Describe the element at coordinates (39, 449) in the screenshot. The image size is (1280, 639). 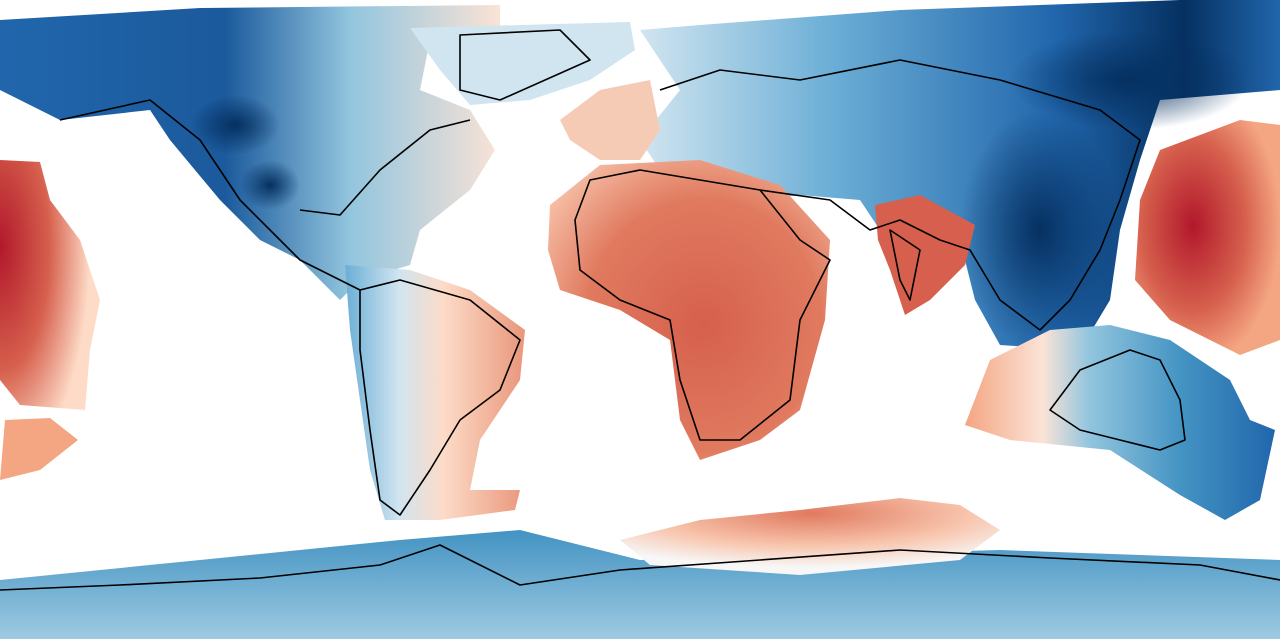
I see `region-south-pacific` at that location.